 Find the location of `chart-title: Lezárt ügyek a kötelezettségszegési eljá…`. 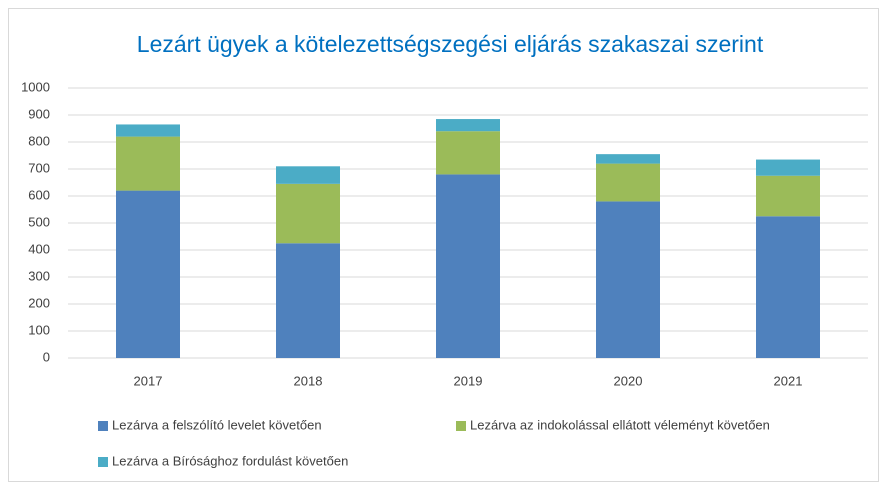

chart-title: Lezárt ügyek a kötelezettségszegési eljá… is located at coordinates (450, 44).